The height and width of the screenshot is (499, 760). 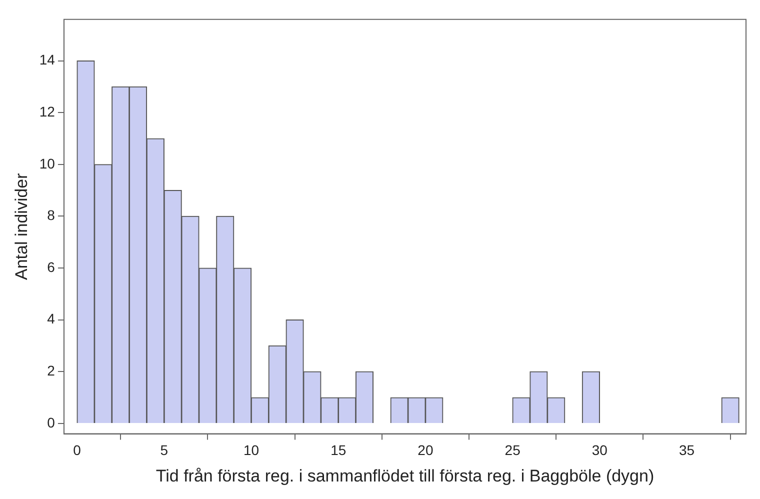 I want to click on y-tick-label: 8, so click(x=51, y=215).